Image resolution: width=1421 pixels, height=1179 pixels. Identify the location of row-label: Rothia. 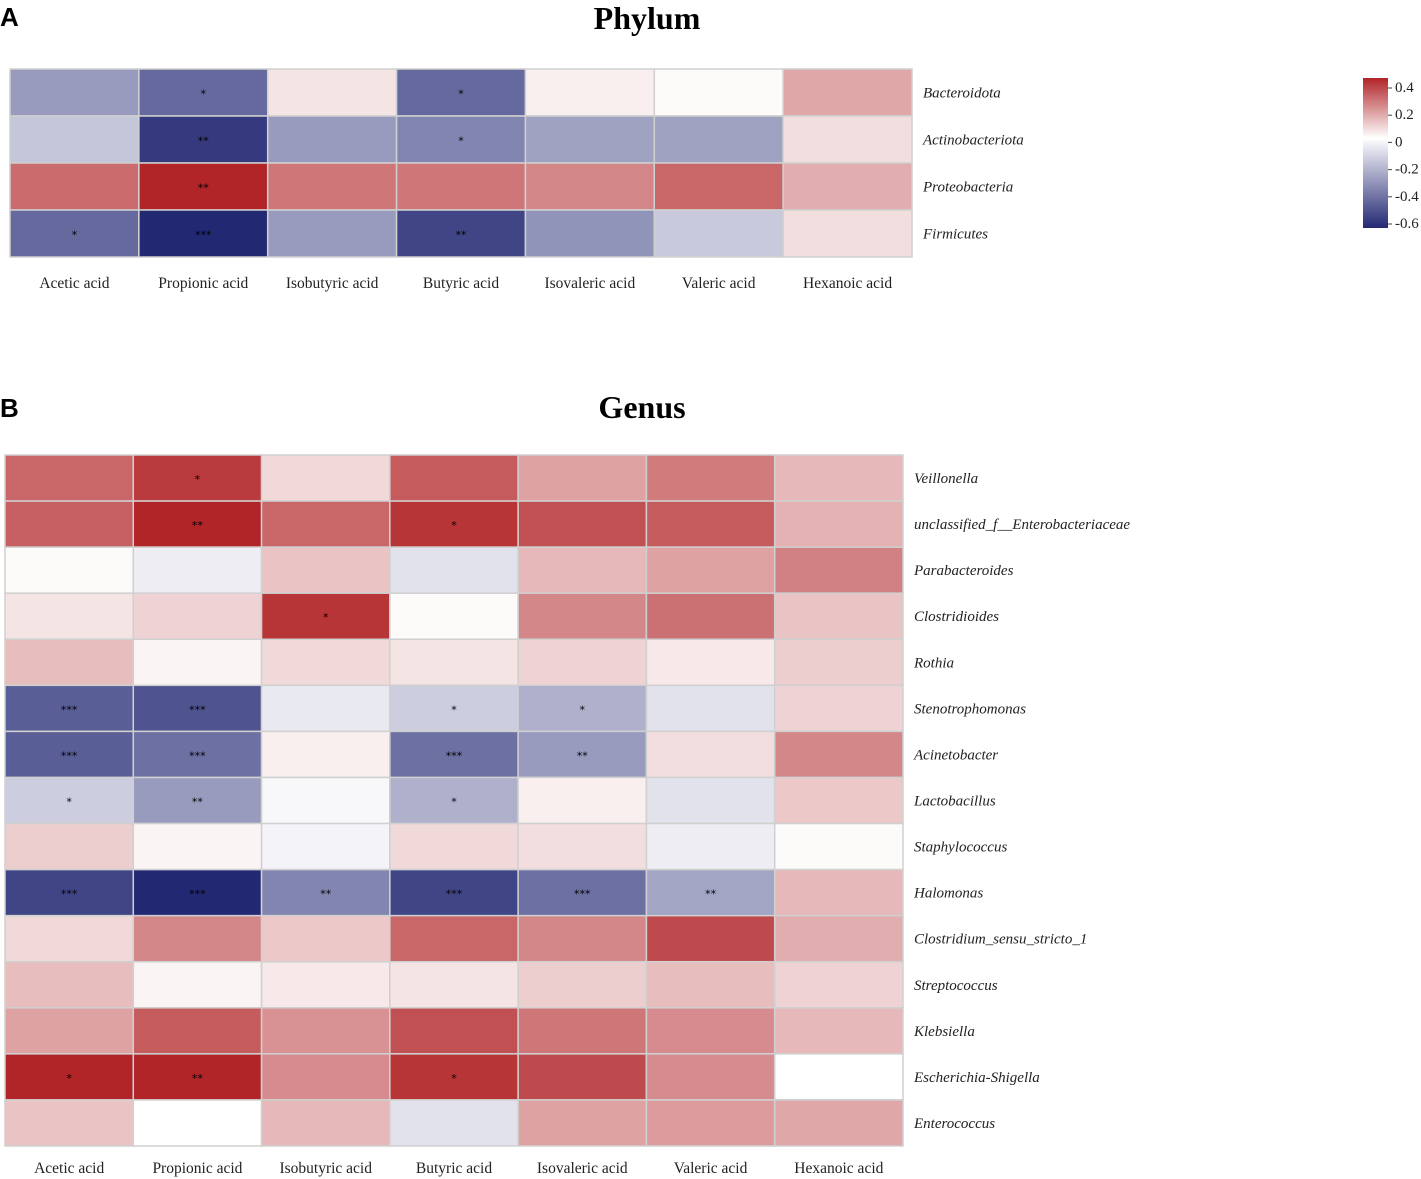
(933, 663).